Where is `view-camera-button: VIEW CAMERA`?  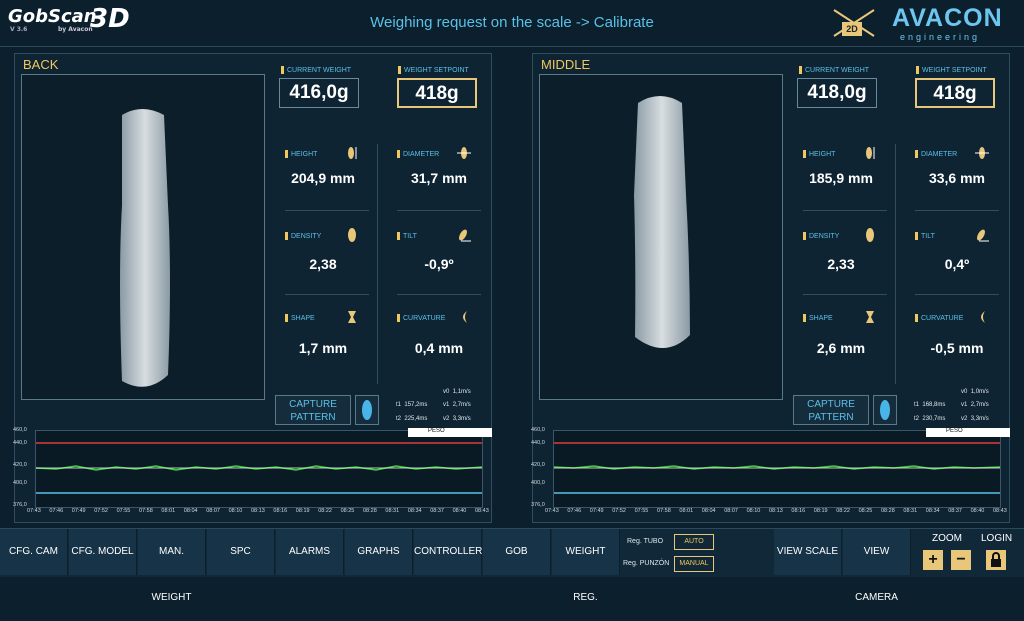 view-camera-button: VIEW CAMERA is located at coordinates (877, 566).